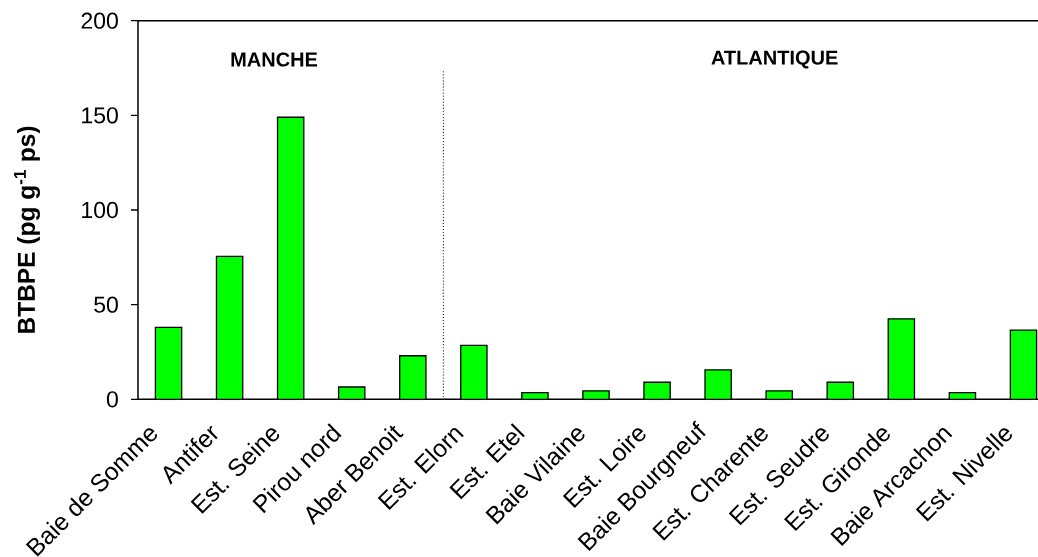  I want to click on y-tick-label: 100, so click(100, 210).